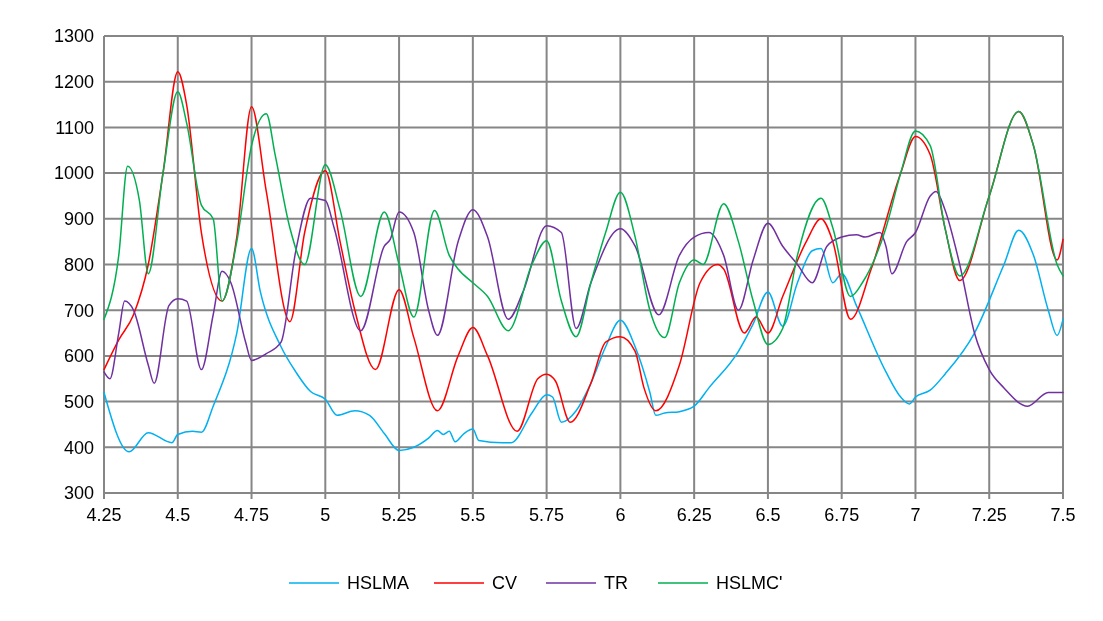 Image resolution: width=1103 pixels, height=621 pixels. Describe the element at coordinates (74, 127) in the screenshot. I see `y-tick-label: 1100` at that location.